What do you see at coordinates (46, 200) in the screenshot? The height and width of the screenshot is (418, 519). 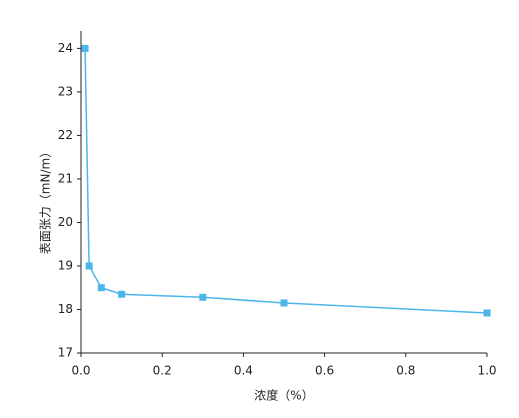 I see `y-axis-label: 表面张力（mN/m）` at bounding box center [46, 200].